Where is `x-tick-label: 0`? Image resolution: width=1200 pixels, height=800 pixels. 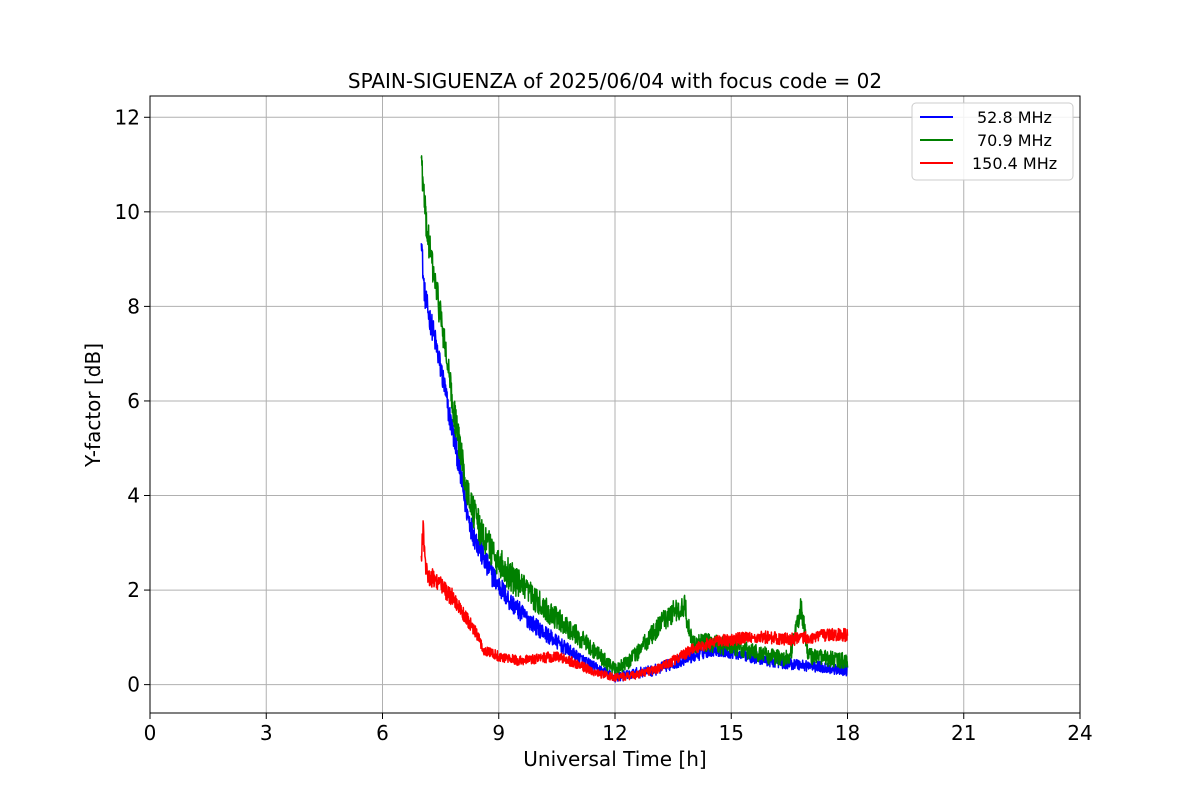
x-tick-label: 0 is located at coordinates (150, 733).